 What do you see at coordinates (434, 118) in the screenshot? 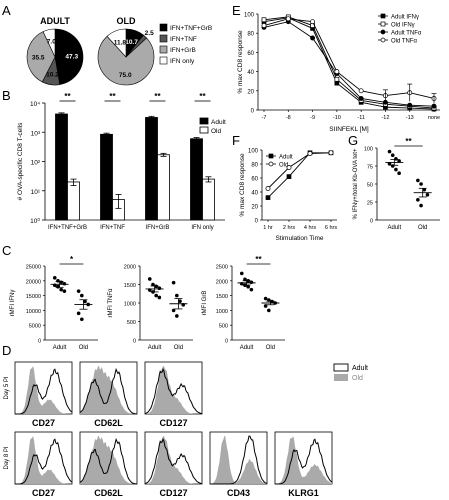
I see `x-tick-label: none` at bounding box center [434, 118].